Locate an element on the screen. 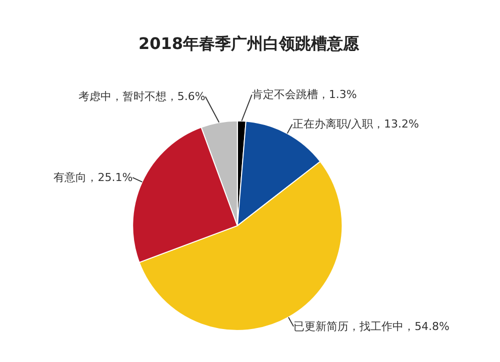 The width and height of the screenshot is (500, 362). chart-title: 2018年春季广州白领跳槽意愿 is located at coordinates (249, 43).